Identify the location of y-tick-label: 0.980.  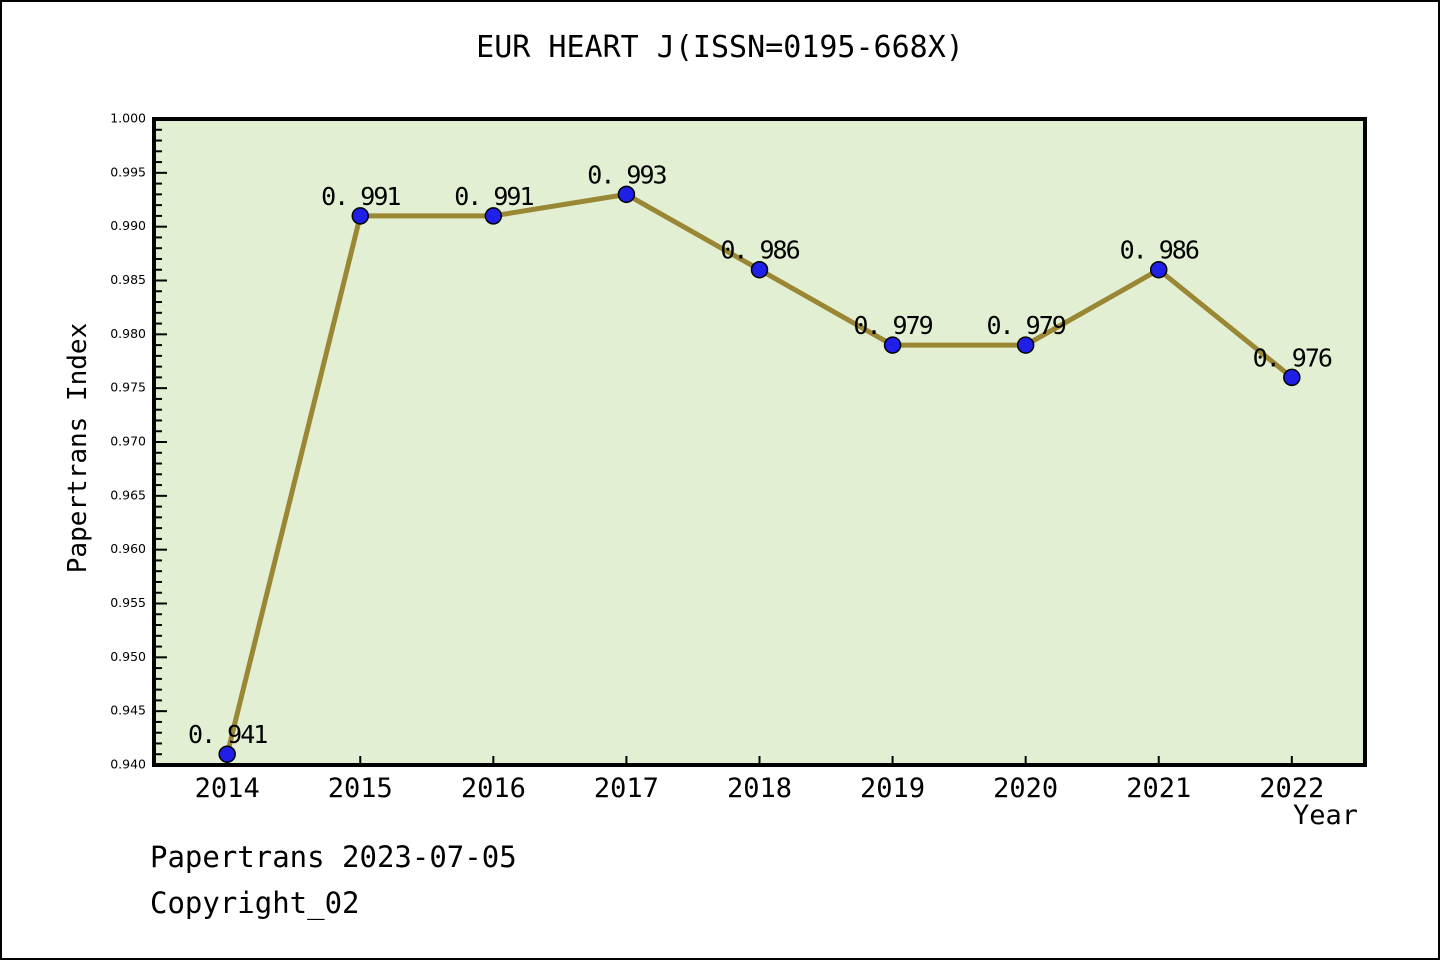
(128, 333).